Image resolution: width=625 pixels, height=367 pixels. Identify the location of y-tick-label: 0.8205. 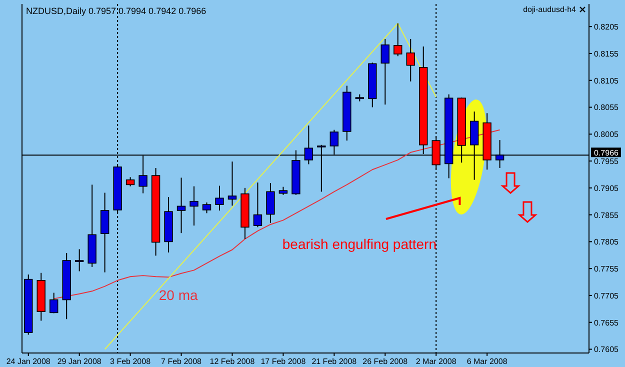
(607, 27).